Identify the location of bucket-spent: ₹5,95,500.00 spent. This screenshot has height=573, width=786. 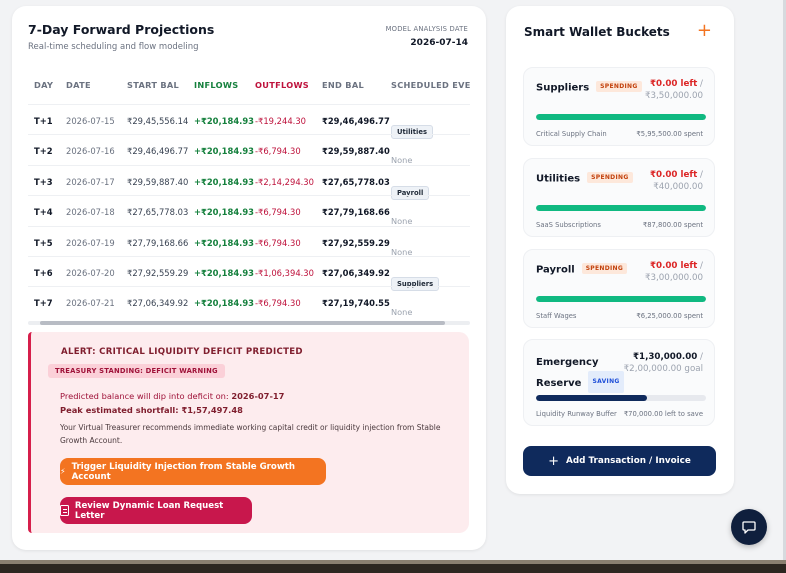
(669, 134).